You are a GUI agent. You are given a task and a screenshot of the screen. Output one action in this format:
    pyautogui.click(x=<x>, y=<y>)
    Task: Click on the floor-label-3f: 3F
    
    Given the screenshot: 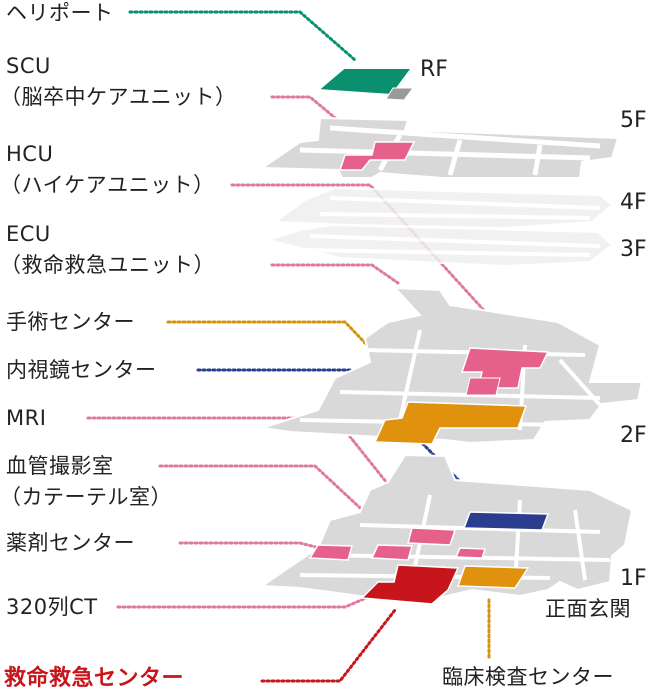 What is the action you would take?
    pyautogui.click(x=633, y=249)
    